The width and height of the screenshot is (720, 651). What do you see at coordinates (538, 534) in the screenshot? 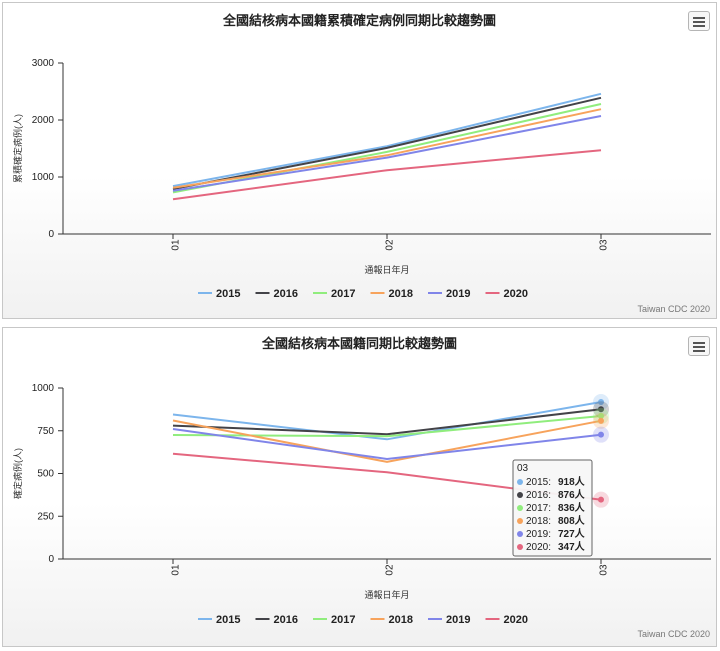
I see `tooltip-row-label: 2019:` at bounding box center [538, 534].